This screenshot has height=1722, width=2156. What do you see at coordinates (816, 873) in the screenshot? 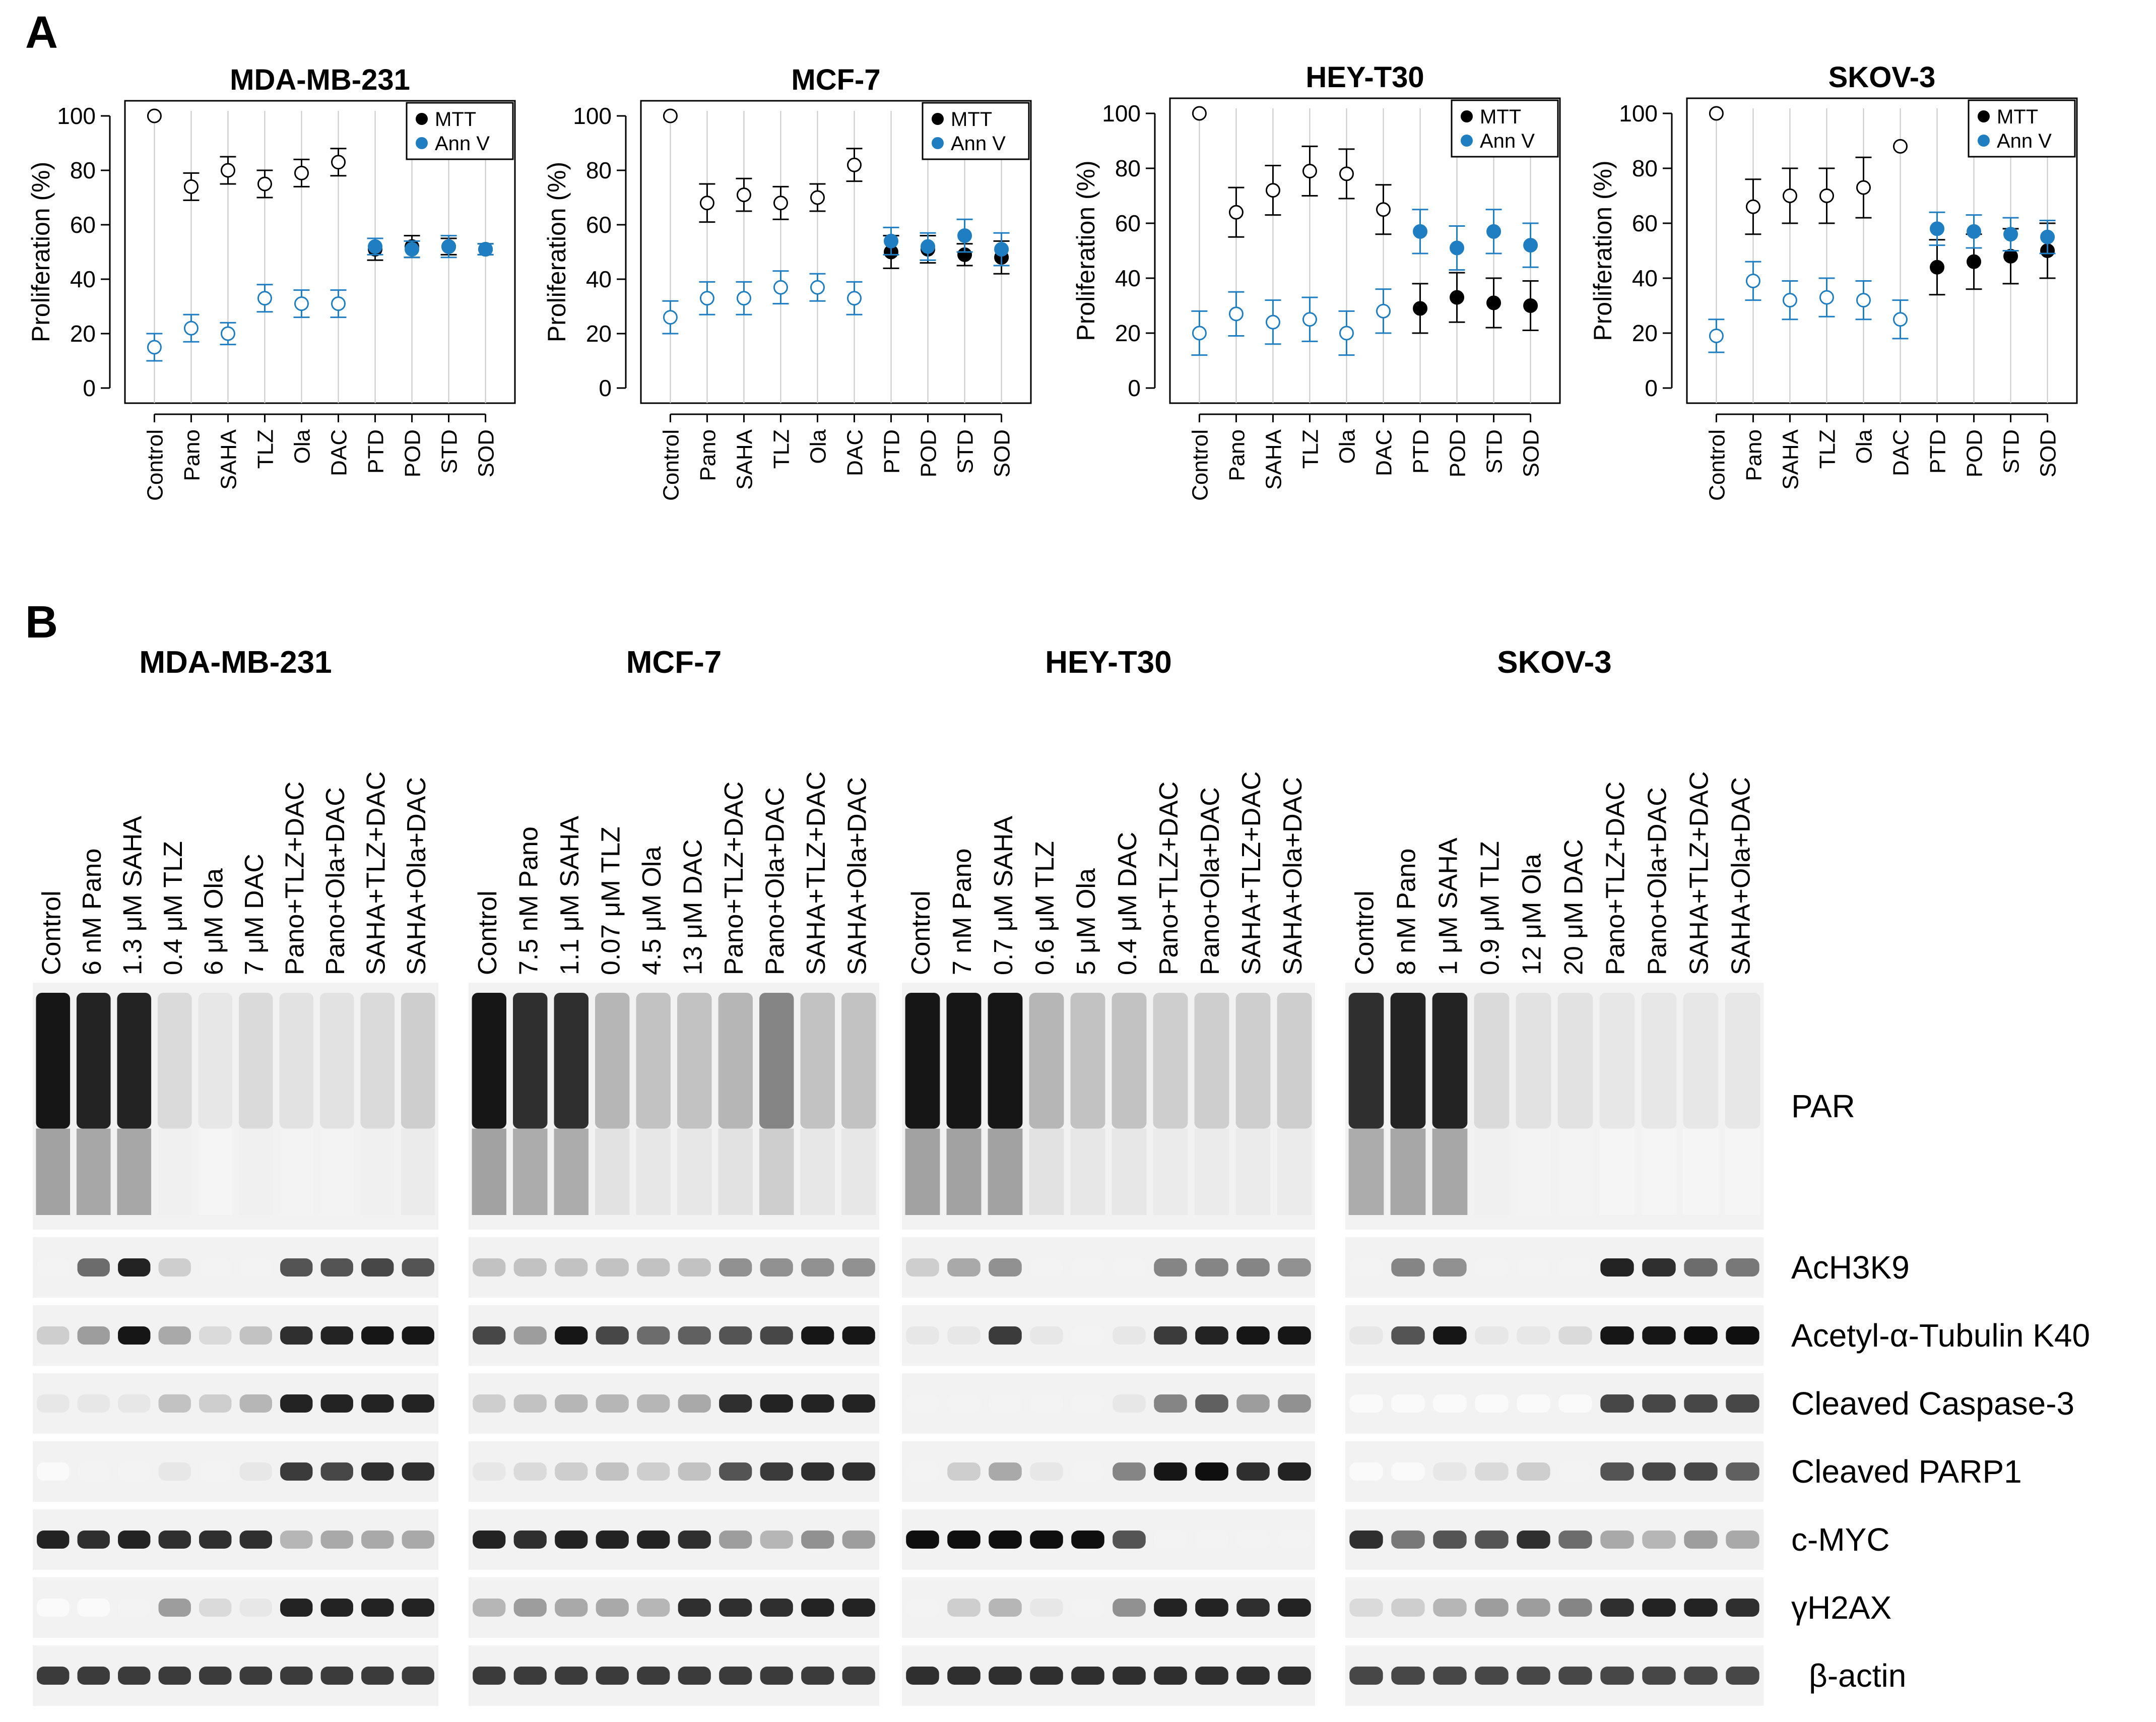
I see `lane-label: SAHA+TLZ+DAC` at bounding box center [816, 873].